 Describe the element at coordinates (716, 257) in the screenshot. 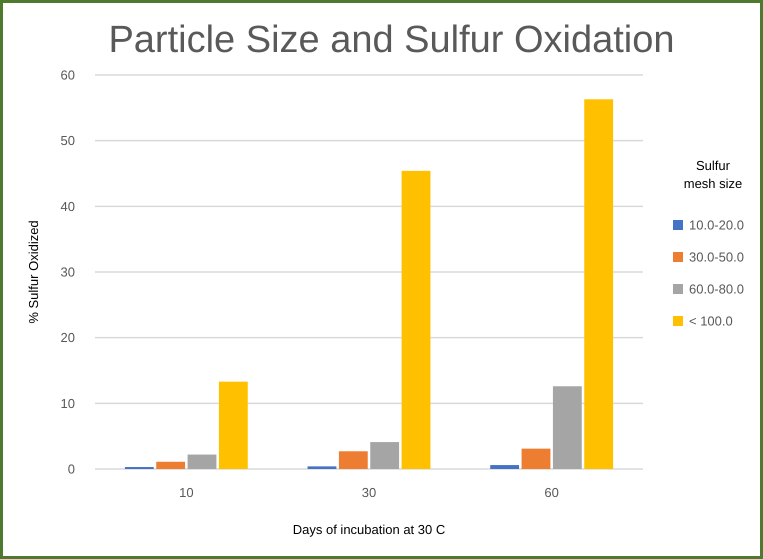

I see `legend-label: 30.0-50.0` at that location.